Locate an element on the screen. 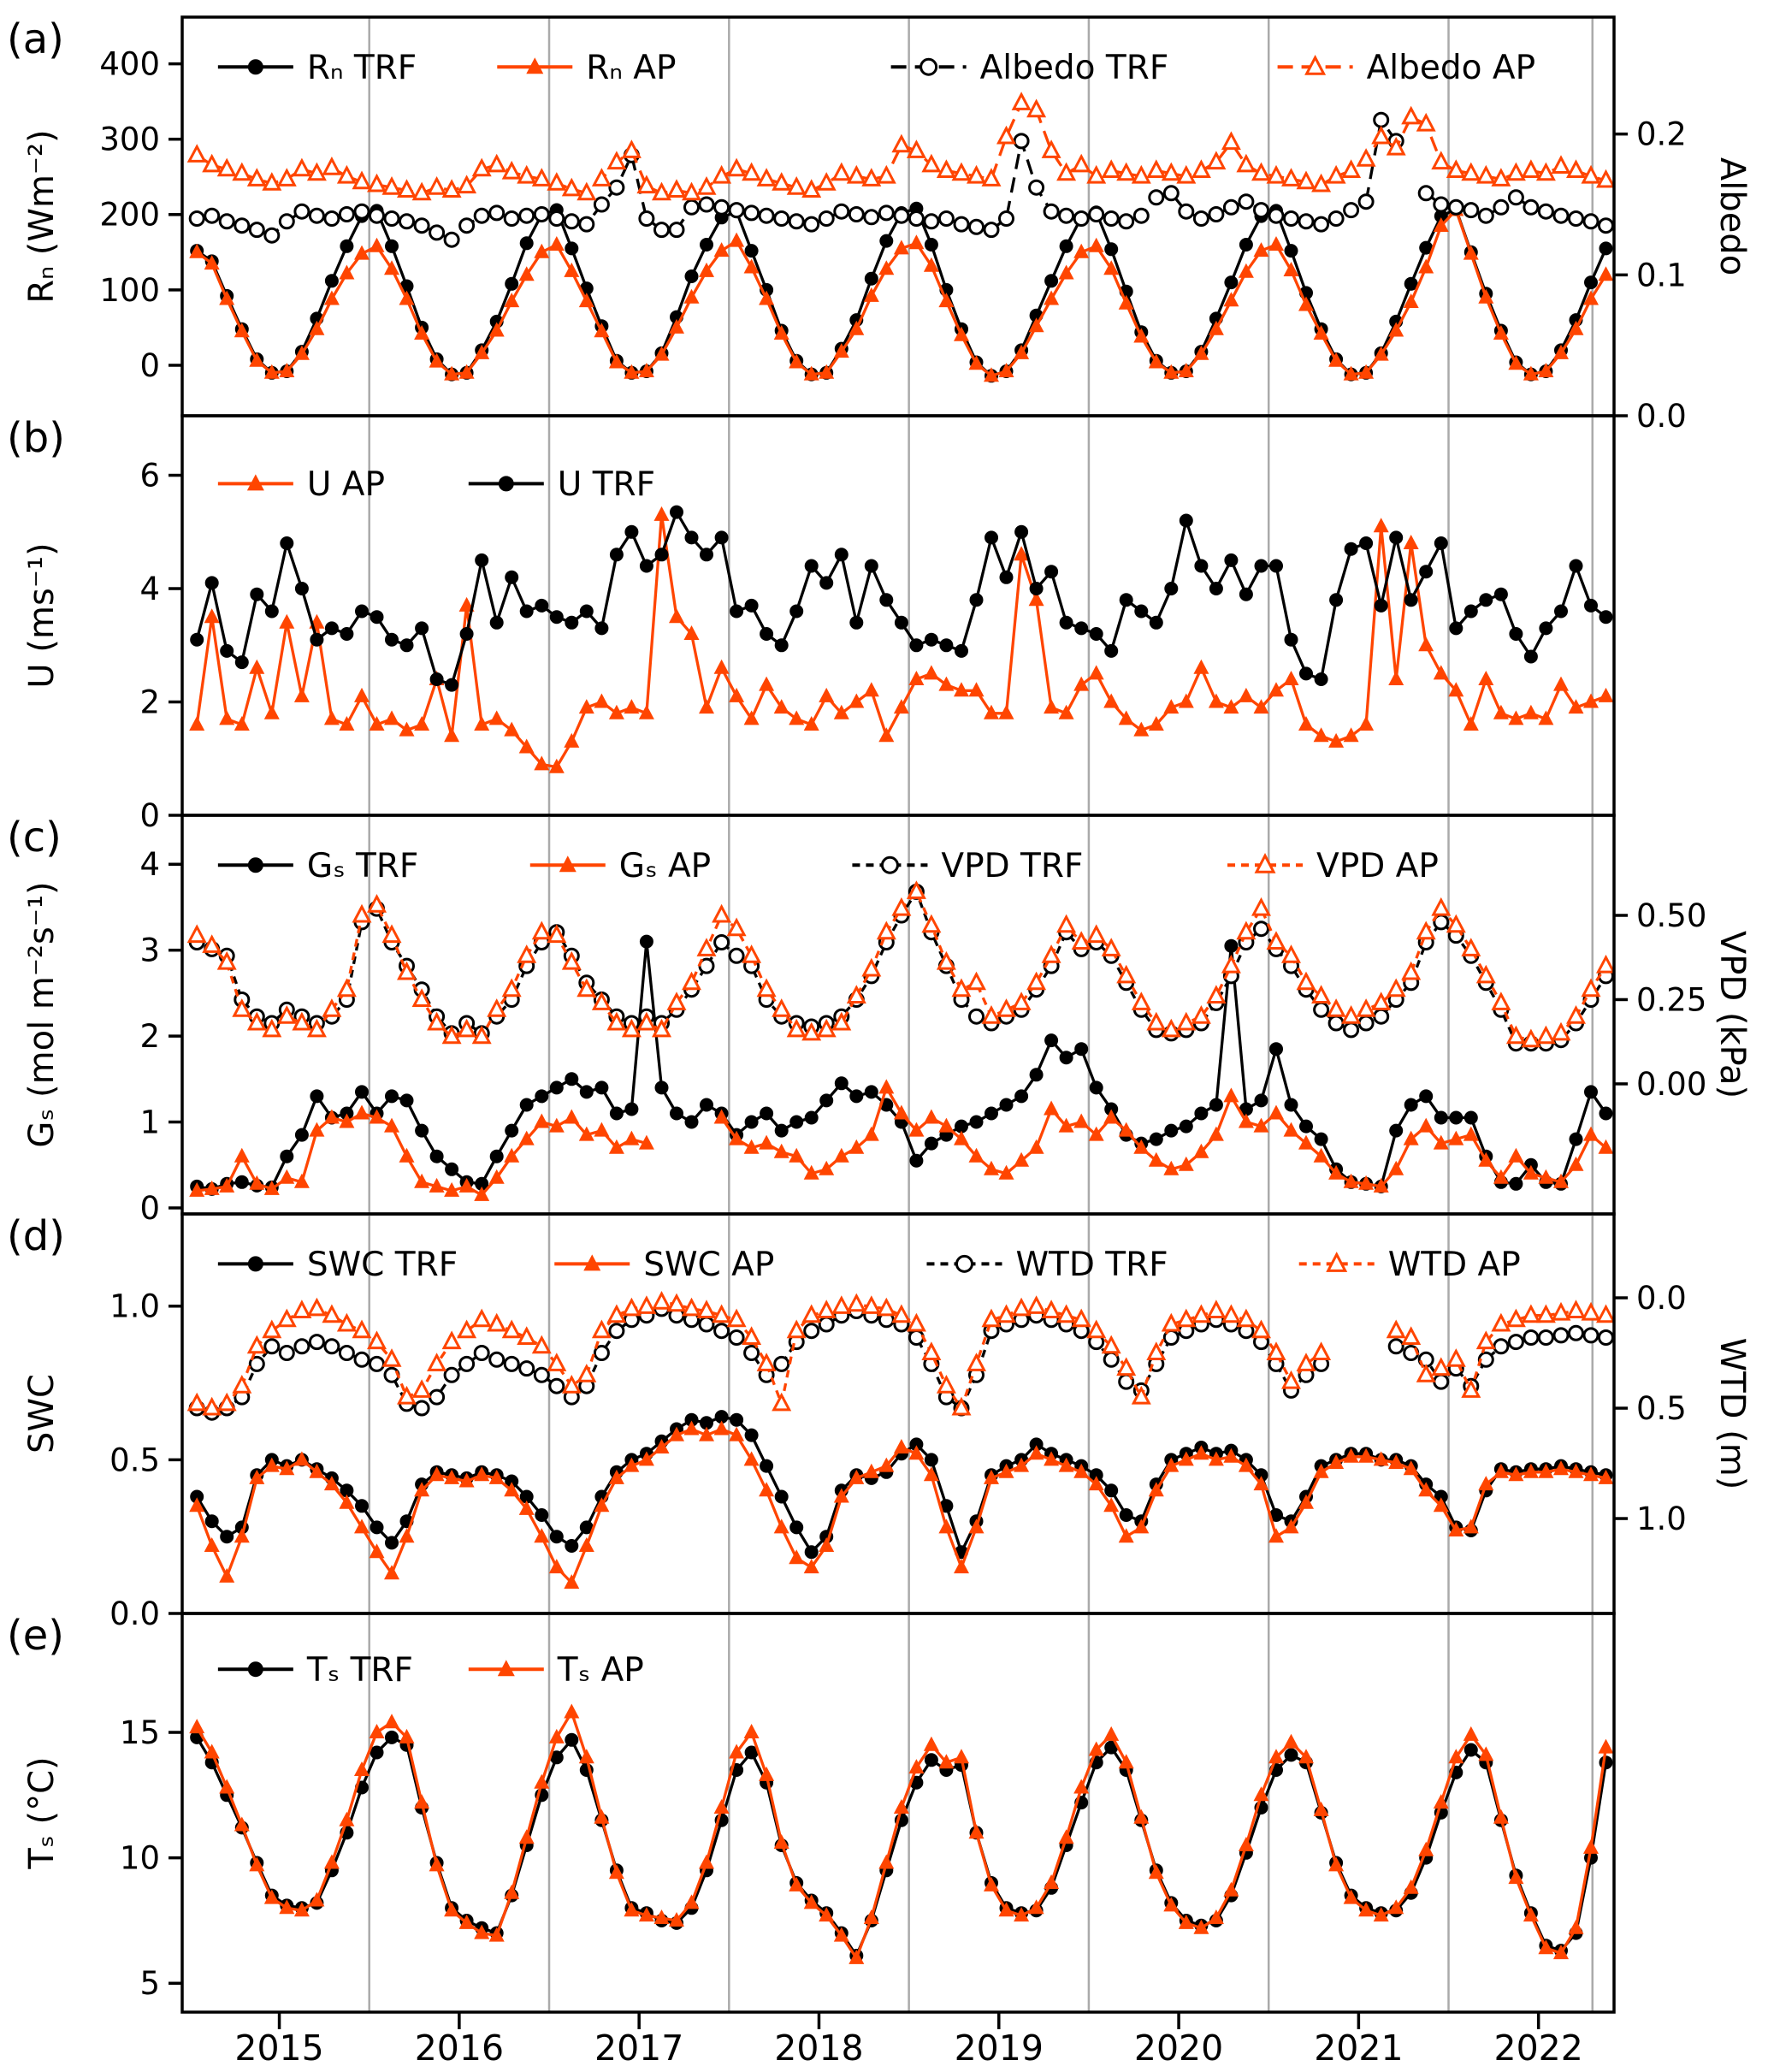 Image resolution: width=1768 pixels, height=2072 pixels. y-tick-label: 3 is located at coordinates (149, 950).